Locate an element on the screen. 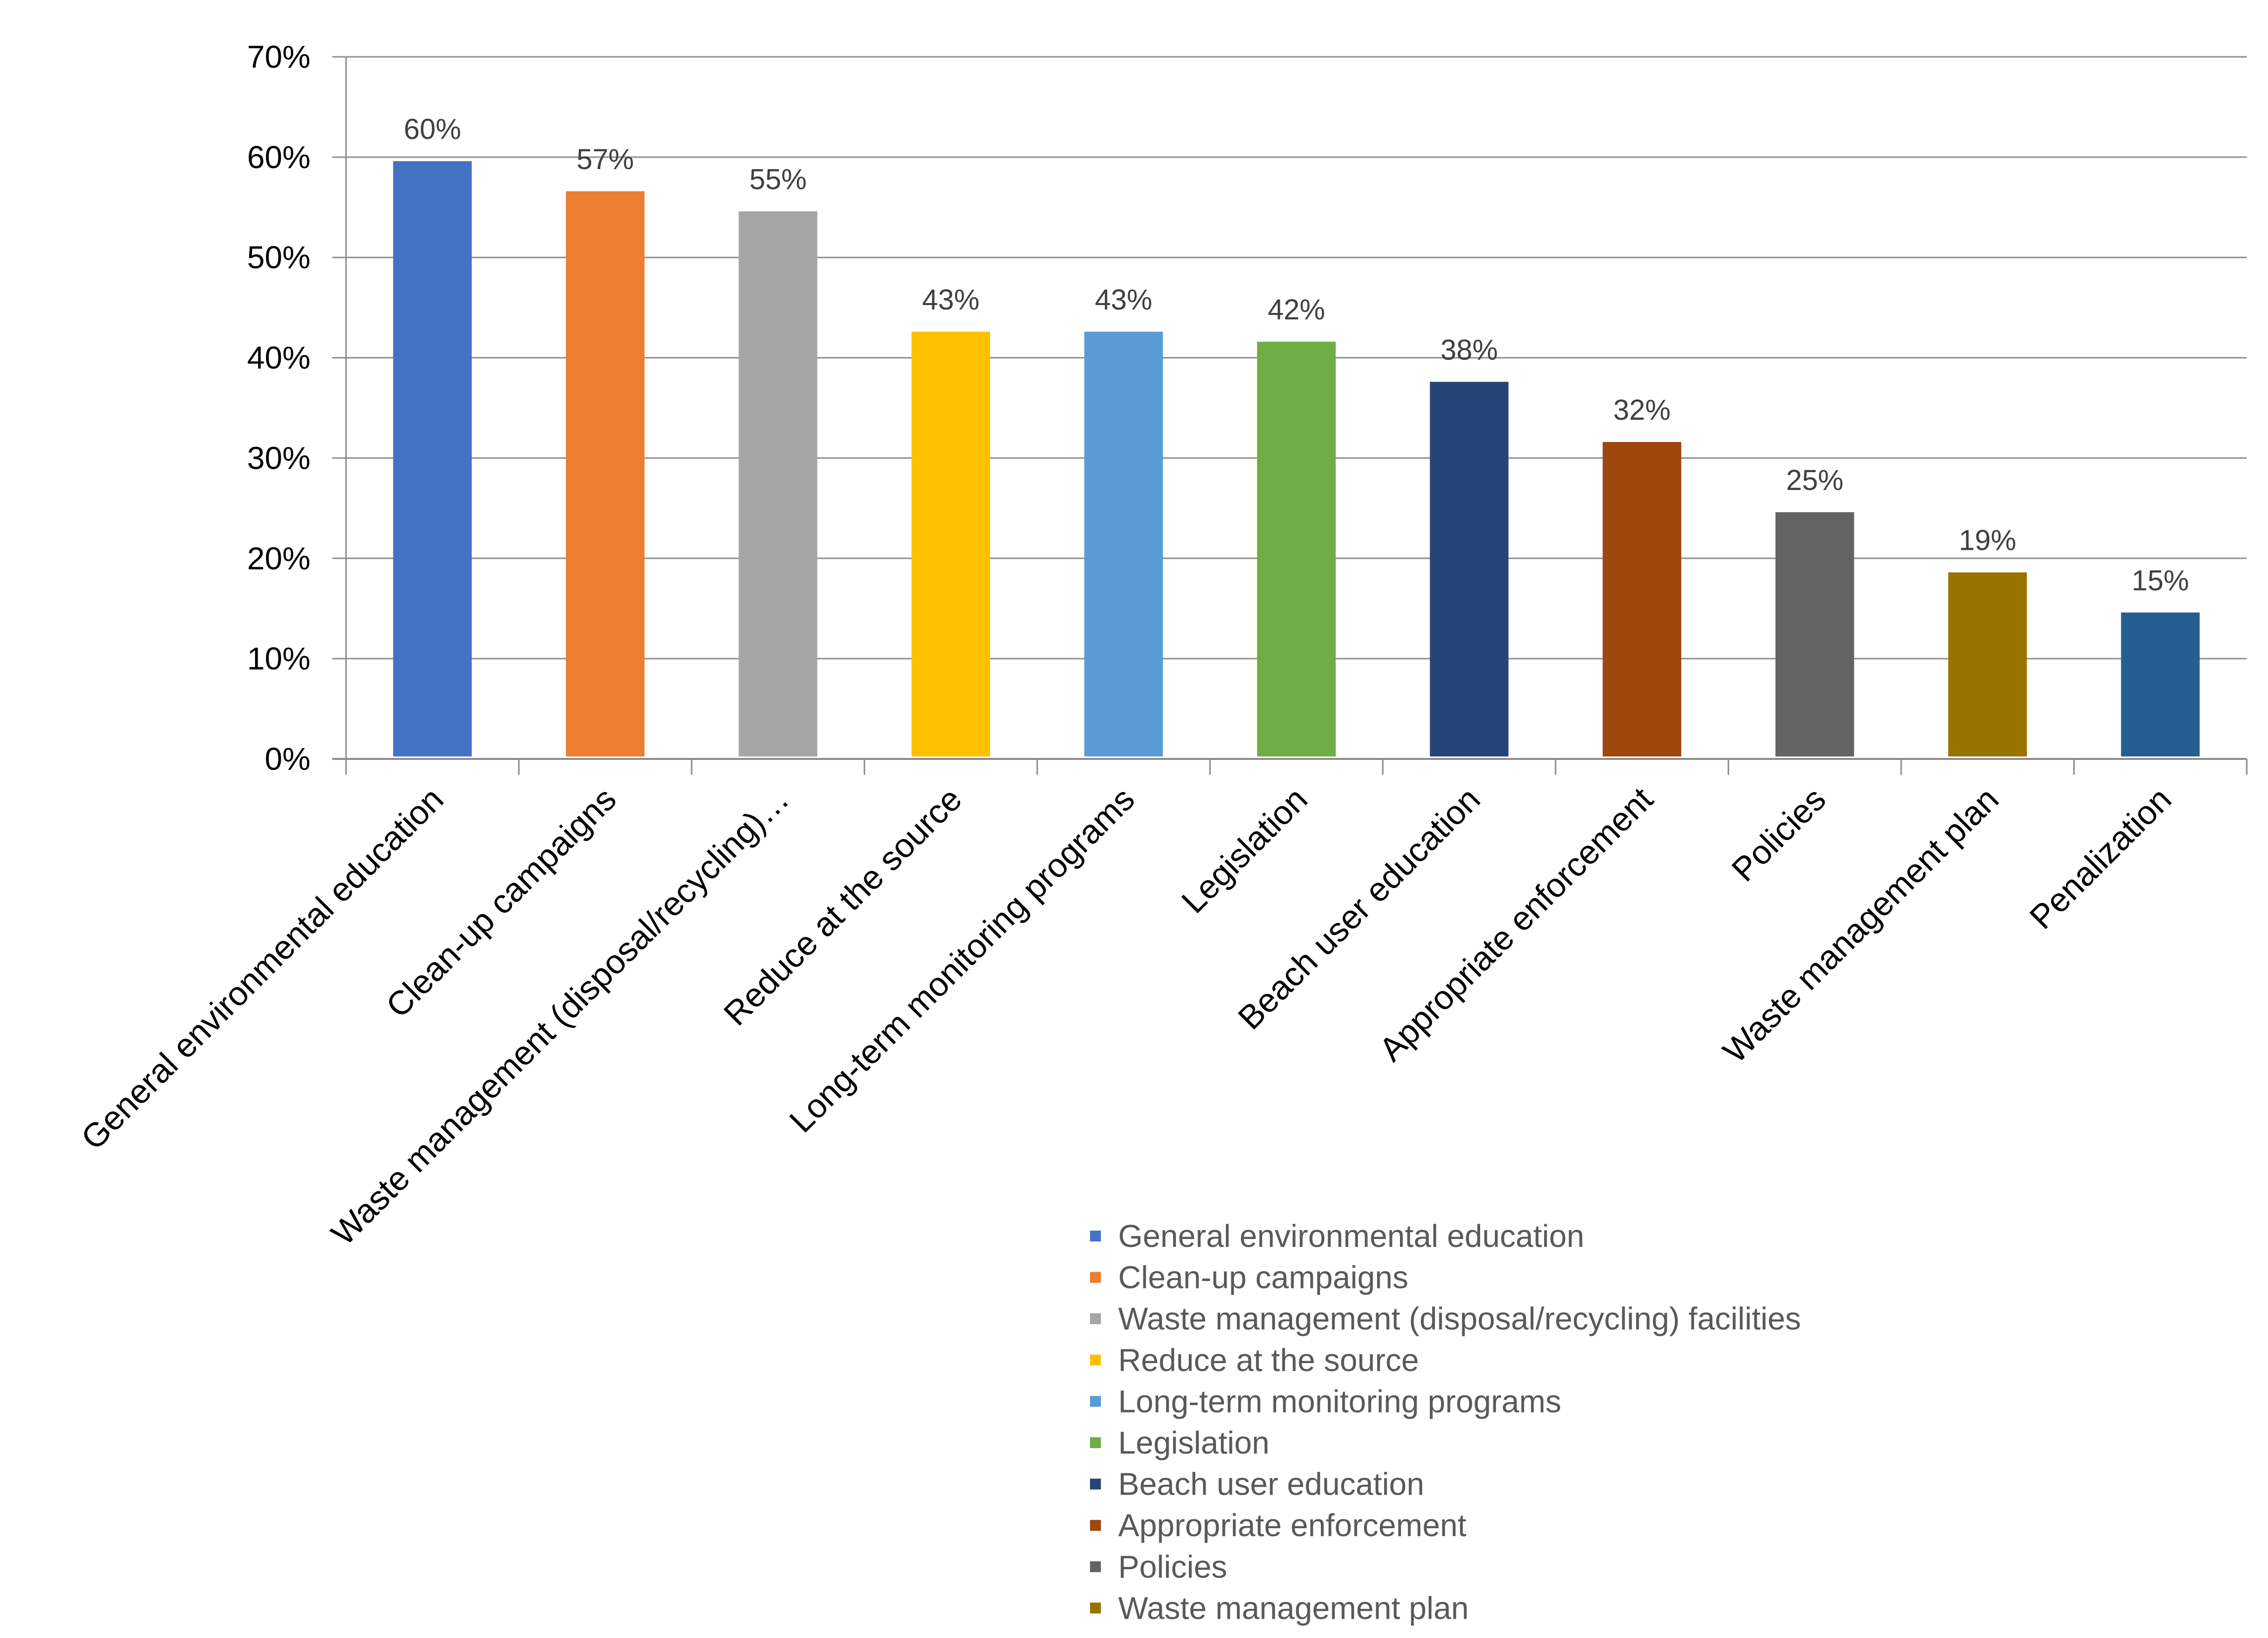 The width and height of the screenshot is (2268, 1638). legend-label: Legislation is located at coordinates (1193, 1443).